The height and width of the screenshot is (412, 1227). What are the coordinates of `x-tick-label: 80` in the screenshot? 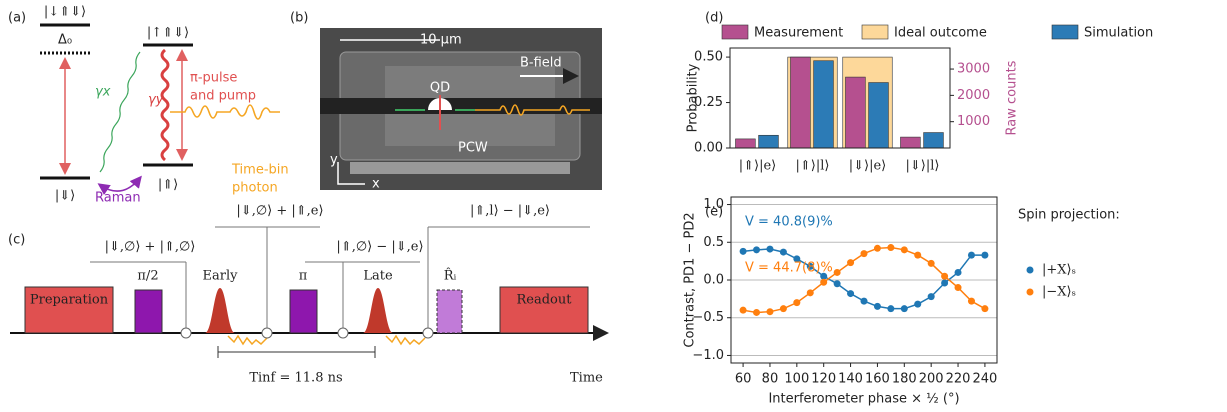 It's located at (770, 379).